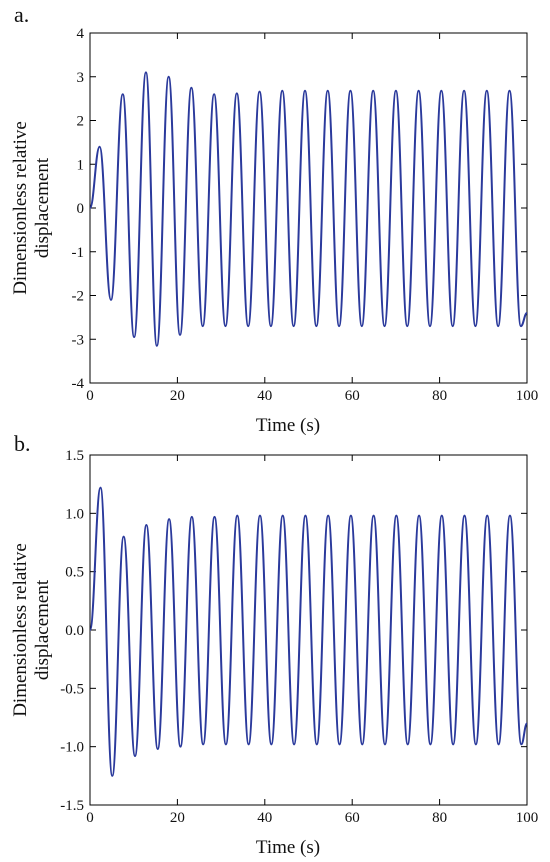 This screenshot has width=550, height=862. What do you see at coordinates (74, 514) in the screenshot?
I see `y-tick-label-b: 1.0` at bounding box center [74, 514].